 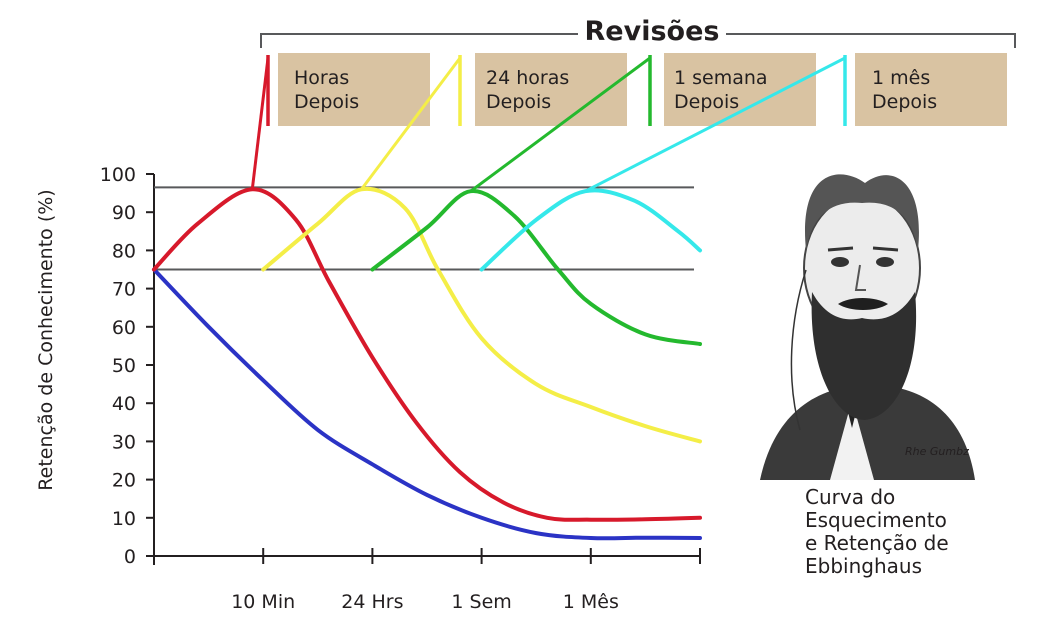 I want to click on caption-line-3: e Retenção de, so click(x=877, y=543).